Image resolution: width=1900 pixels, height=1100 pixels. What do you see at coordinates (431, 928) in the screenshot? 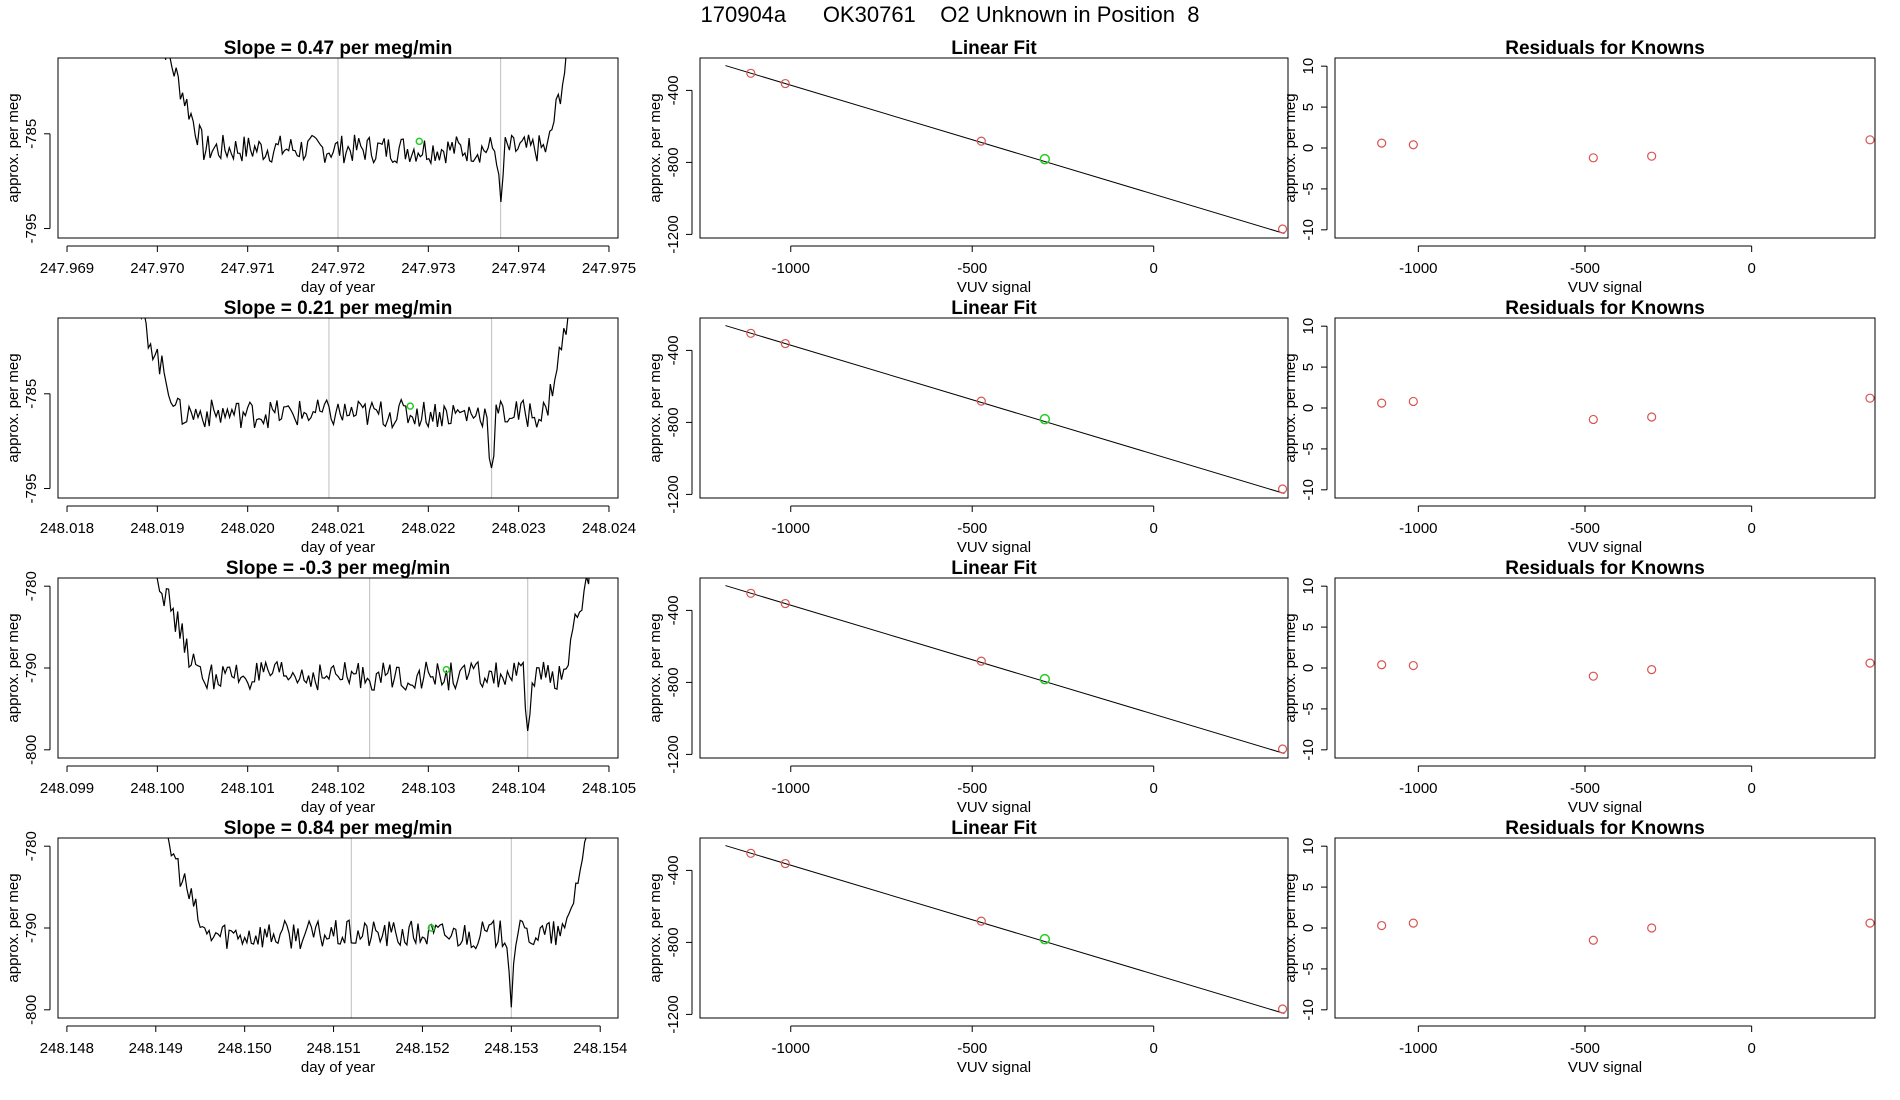
I see `unknown-point` at bounding box center [431, 928].